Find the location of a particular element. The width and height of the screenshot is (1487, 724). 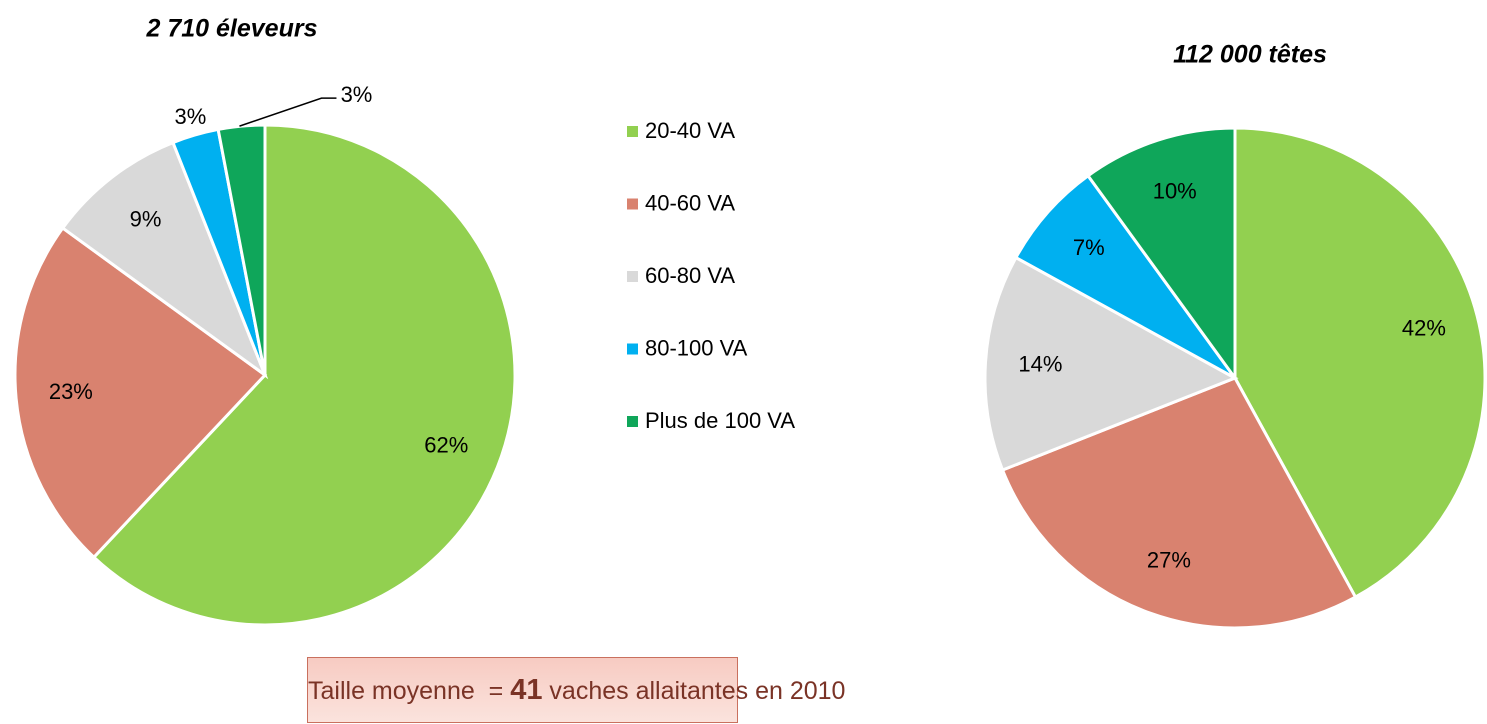

legend-label: 20-40 VA is located at coordinates (690, 130).